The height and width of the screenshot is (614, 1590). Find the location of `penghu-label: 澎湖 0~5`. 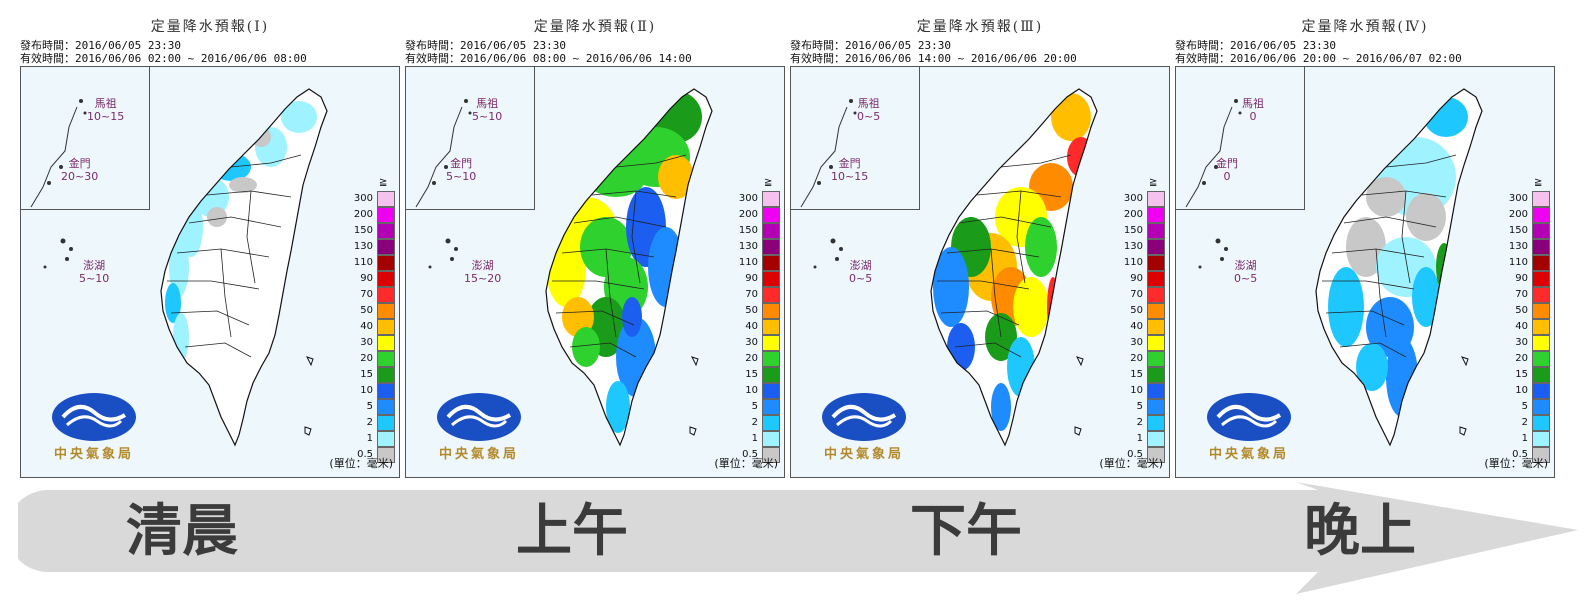

penghu-label: 澎湖 0~5 is located at coordinates (860, 272).